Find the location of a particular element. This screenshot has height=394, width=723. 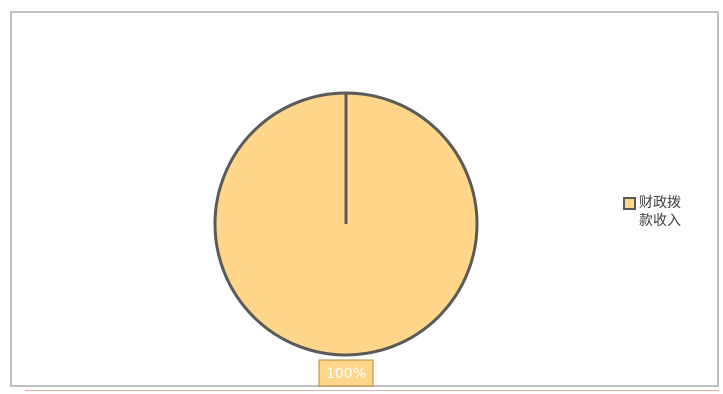

data-label: 100% is located at coordinates (346, 374).